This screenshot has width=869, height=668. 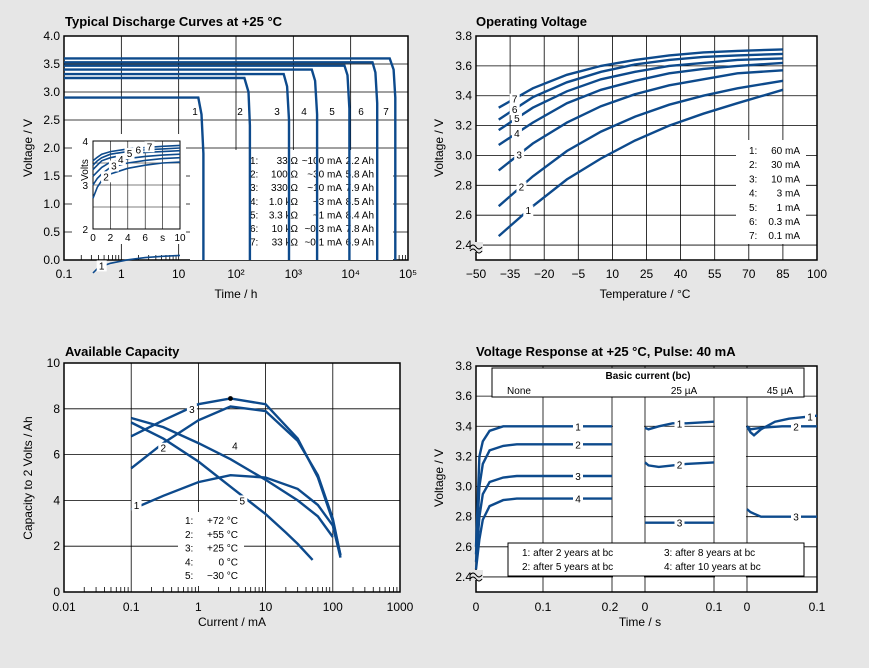 I want to click on capacity-legend-index: 3:, so click(x=189, y=549).